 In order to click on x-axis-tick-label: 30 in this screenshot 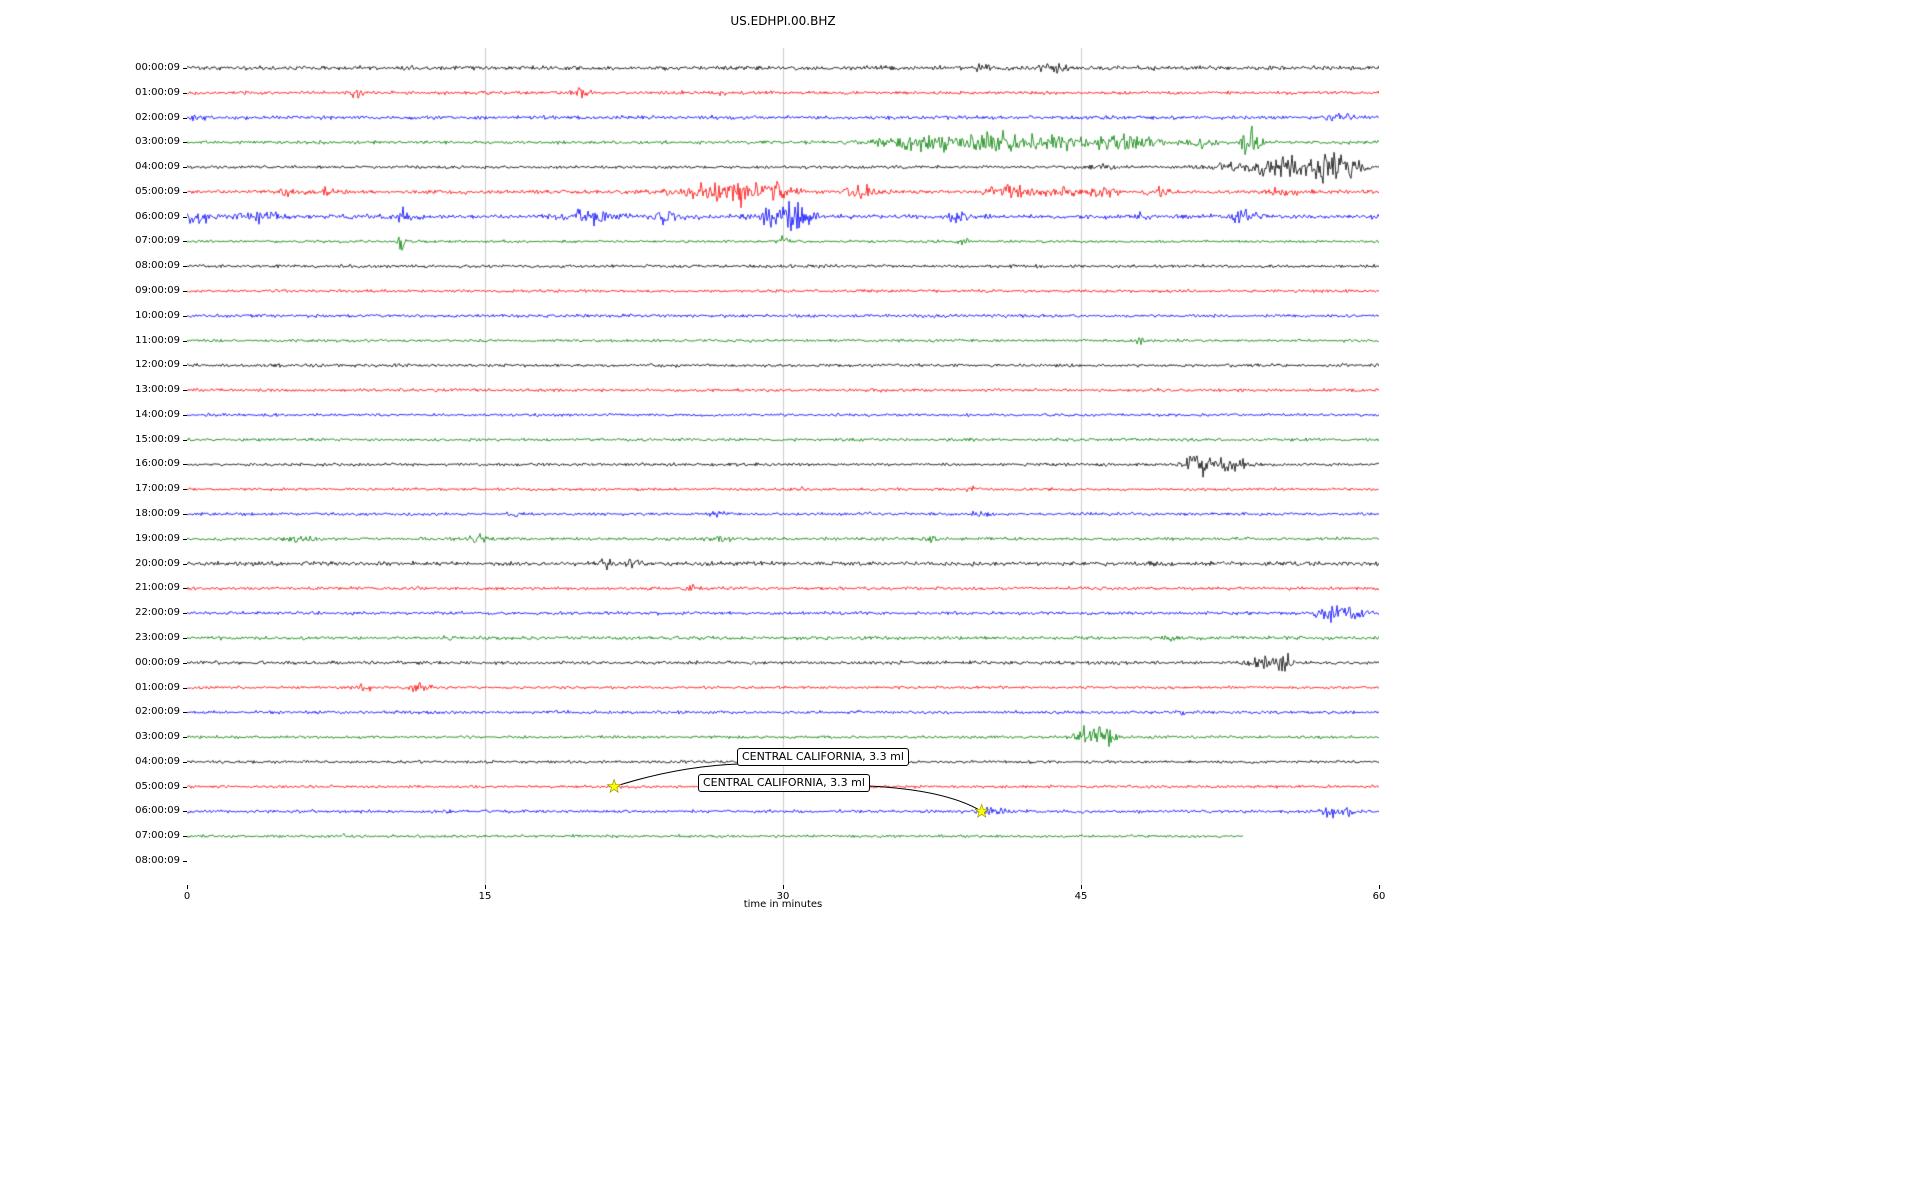, I will do `click(783, 896)`.